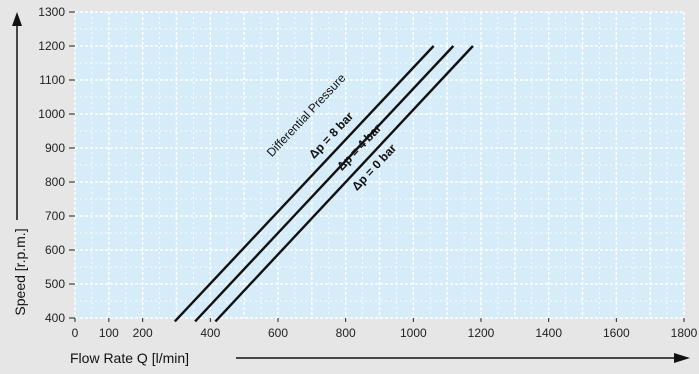  Describe the element at coordinates (682, 358) in the screenshot. I see `x-axis-arrowhead` at that location.